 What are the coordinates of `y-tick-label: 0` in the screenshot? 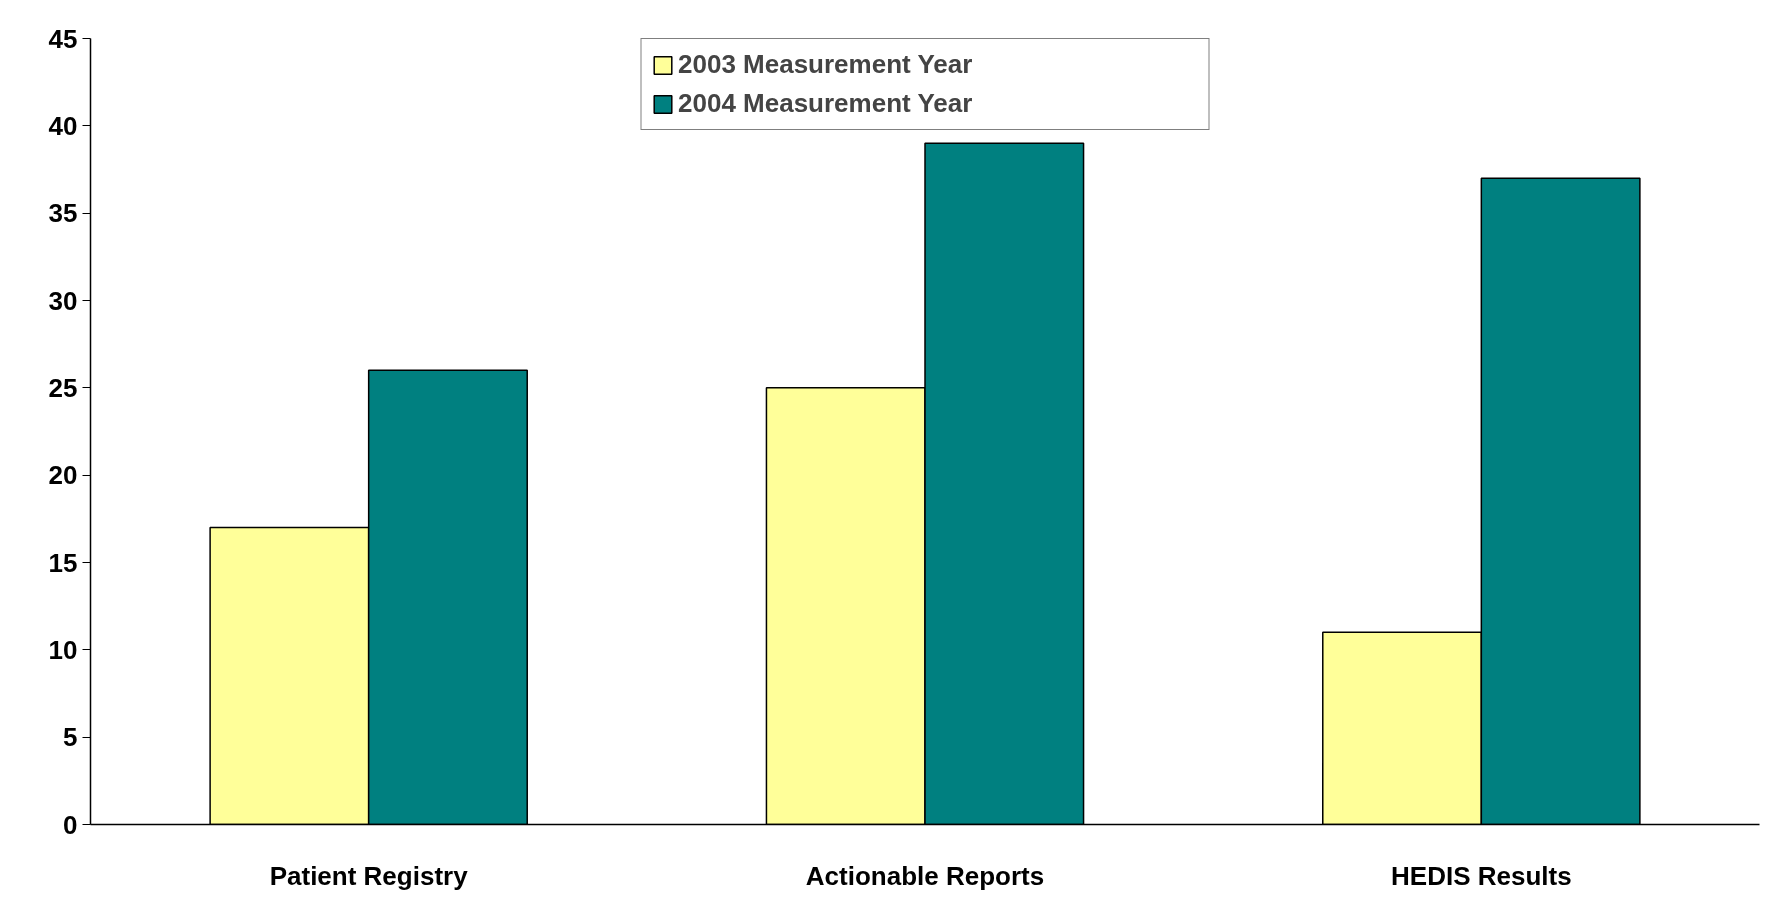 It's located at (70, 824).